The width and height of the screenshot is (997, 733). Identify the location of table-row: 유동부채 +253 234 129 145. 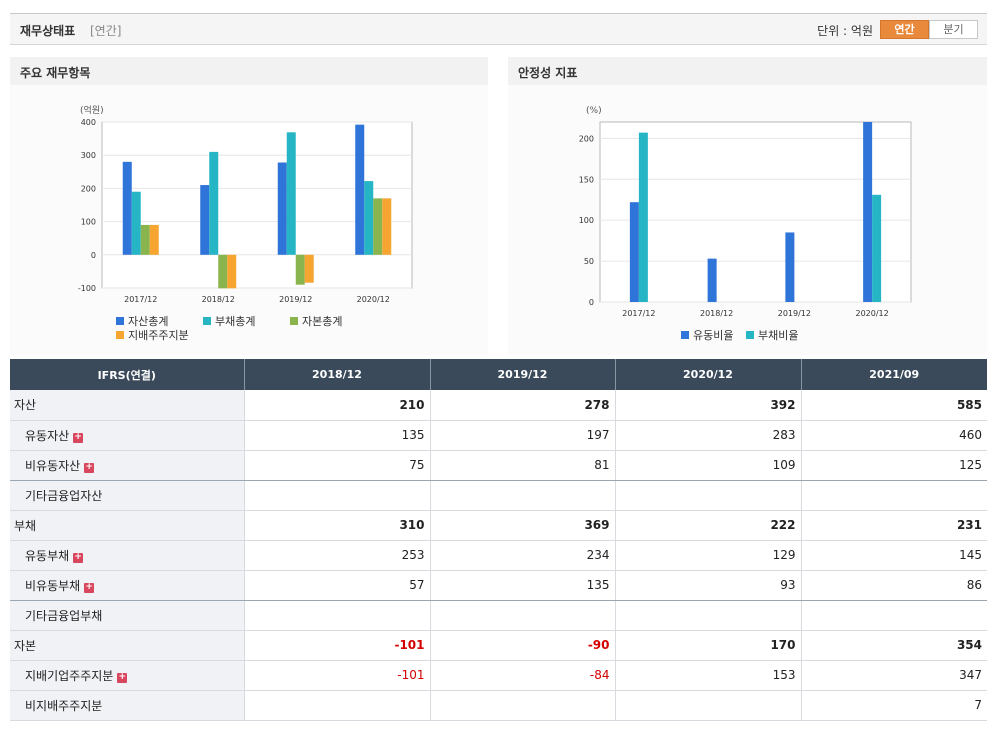
(498, 555).